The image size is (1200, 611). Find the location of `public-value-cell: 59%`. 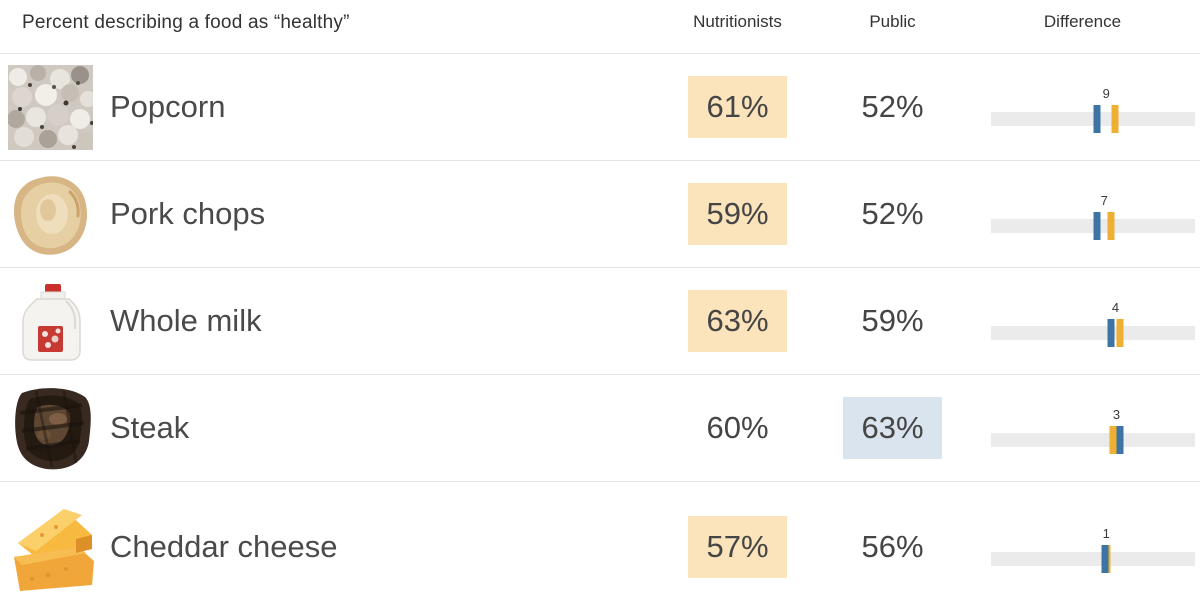

public-value-cell: 59% is located at coordinates (892, 321).